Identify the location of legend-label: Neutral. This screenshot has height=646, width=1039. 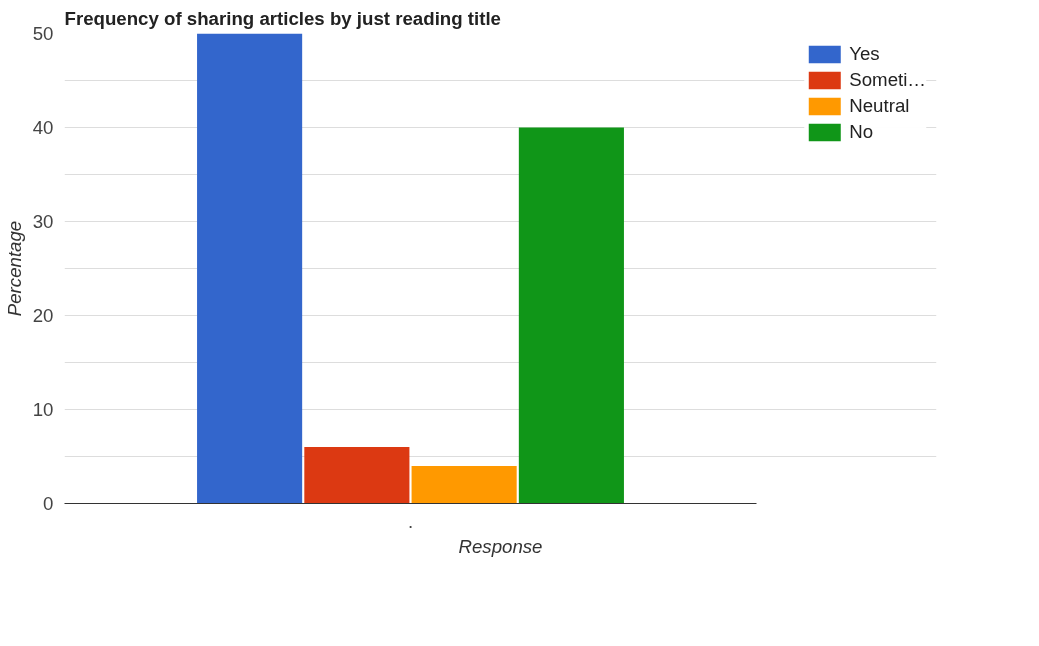
(879, 106).